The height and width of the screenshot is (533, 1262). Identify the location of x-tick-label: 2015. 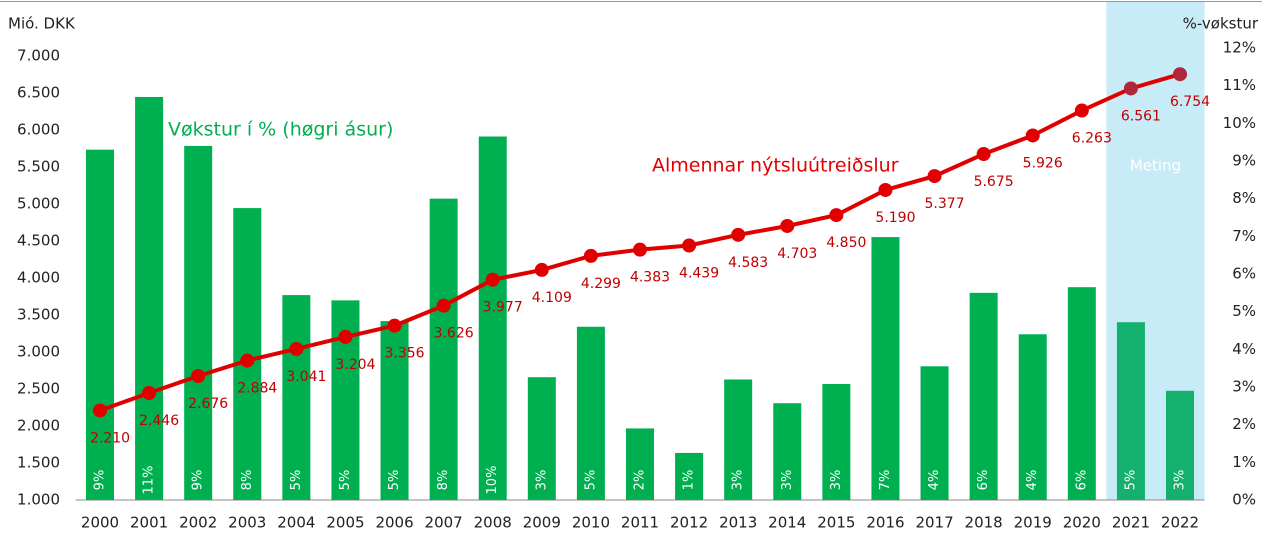
(836, 523).